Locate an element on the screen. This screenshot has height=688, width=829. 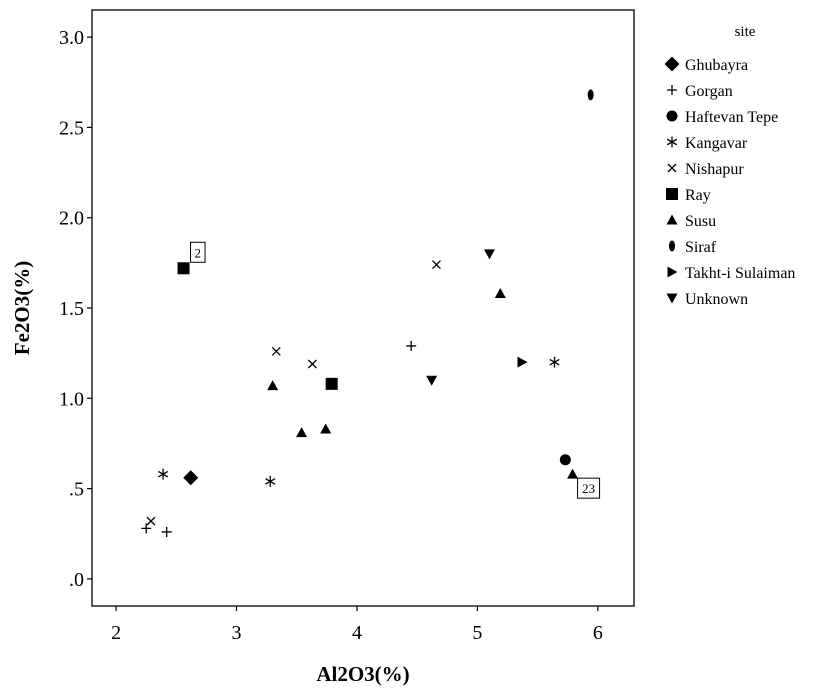
x-tick-label: 2 is located at coordinates (116, 633).